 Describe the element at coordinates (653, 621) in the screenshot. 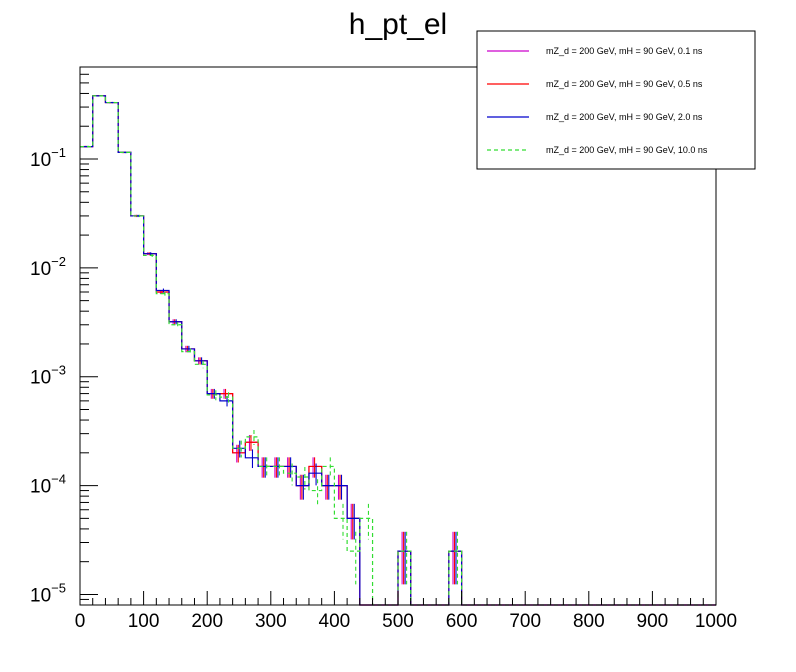

I see `x-tick-label: 900` at that location.